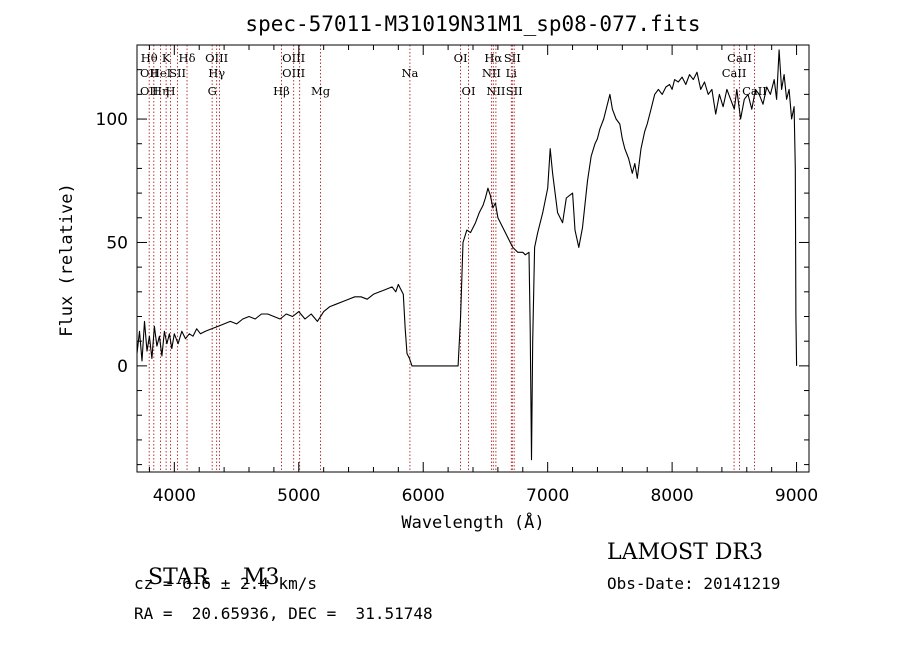  What do you see at coordinates (685, 552) in the screenshot?
I see `survey-label: LAMOST DR3` at bounding box center [685, 552].